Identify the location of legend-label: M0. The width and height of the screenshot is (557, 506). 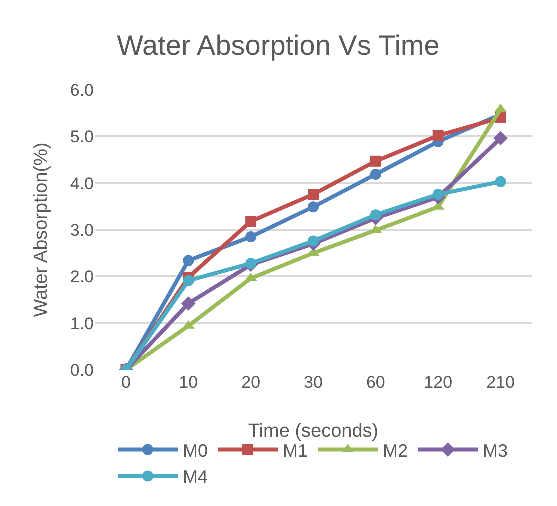
(195, 450).